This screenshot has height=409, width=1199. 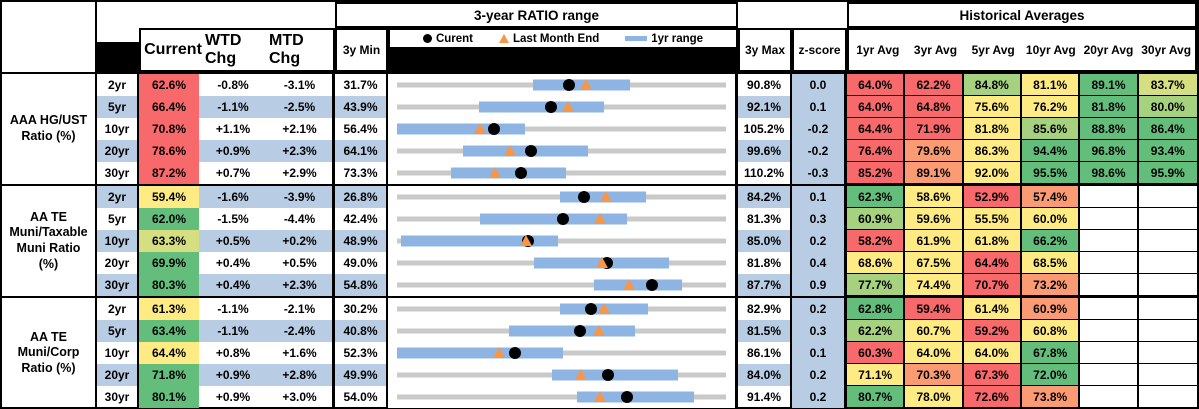 I want to click on avg-column-header-20yr: 20yr Avg, so click(x=1108, y=50).